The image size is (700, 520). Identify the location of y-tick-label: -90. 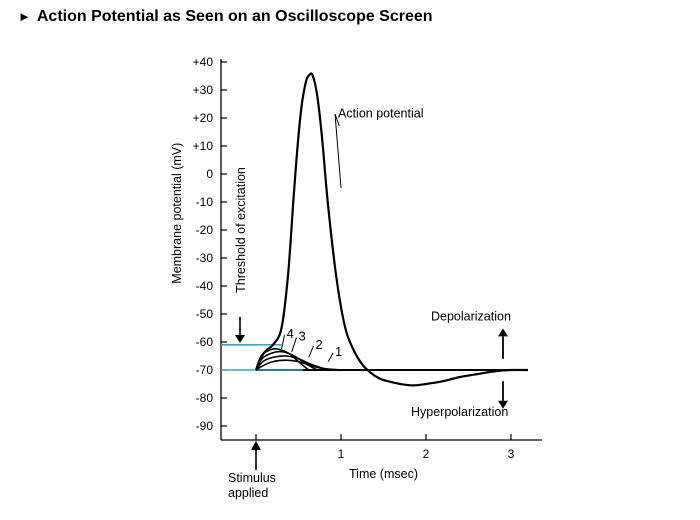
(205, 426).